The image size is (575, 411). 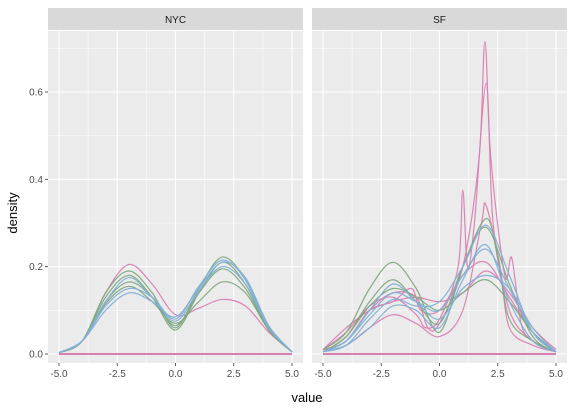 I want to click on x-axis-sf: -5.0 -2.5 0.0 2.5 5.0, so click(x=438, y=371).